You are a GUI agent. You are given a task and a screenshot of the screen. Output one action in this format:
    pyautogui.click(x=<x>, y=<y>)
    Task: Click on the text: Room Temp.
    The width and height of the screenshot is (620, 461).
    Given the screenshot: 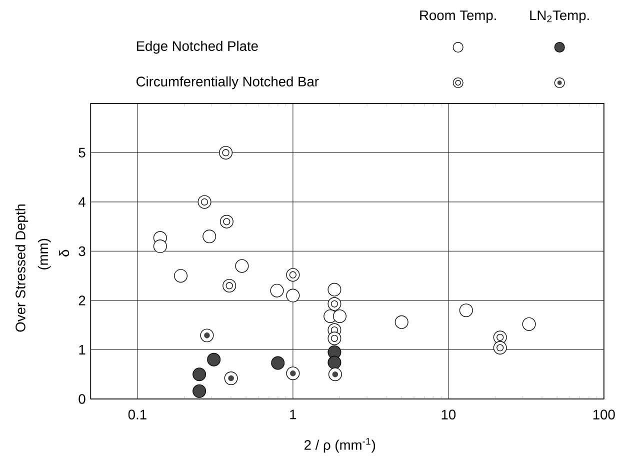 What is the action you would take?
    pyautogui.click(x=458, y=16)
    